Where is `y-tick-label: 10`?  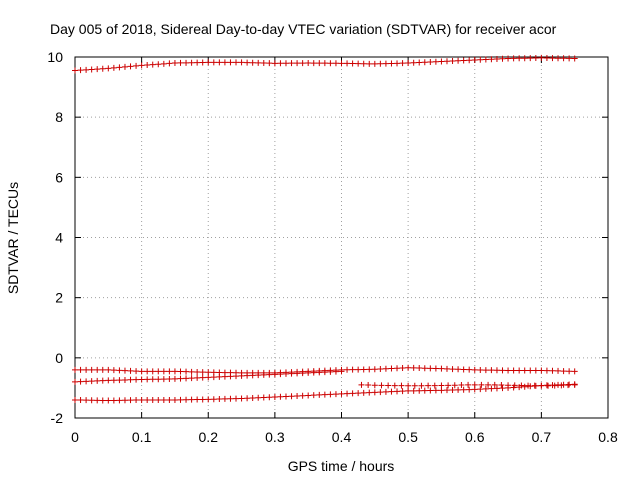 y-tick-label: 10 is located at coordinates (55, 57).